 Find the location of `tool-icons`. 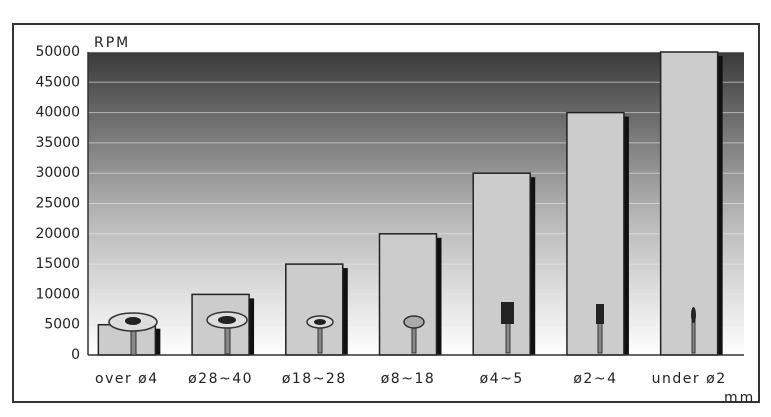

tool-icons is located at coordinates (402, 329).